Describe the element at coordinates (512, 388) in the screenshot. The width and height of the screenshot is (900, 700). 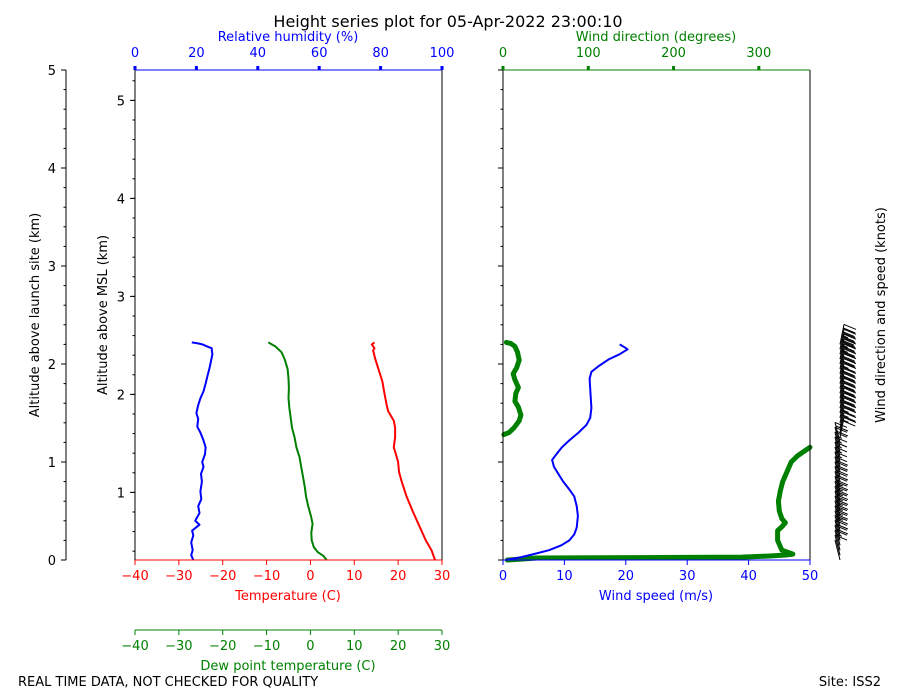
I see `wind-direction-line-upper` at that location.